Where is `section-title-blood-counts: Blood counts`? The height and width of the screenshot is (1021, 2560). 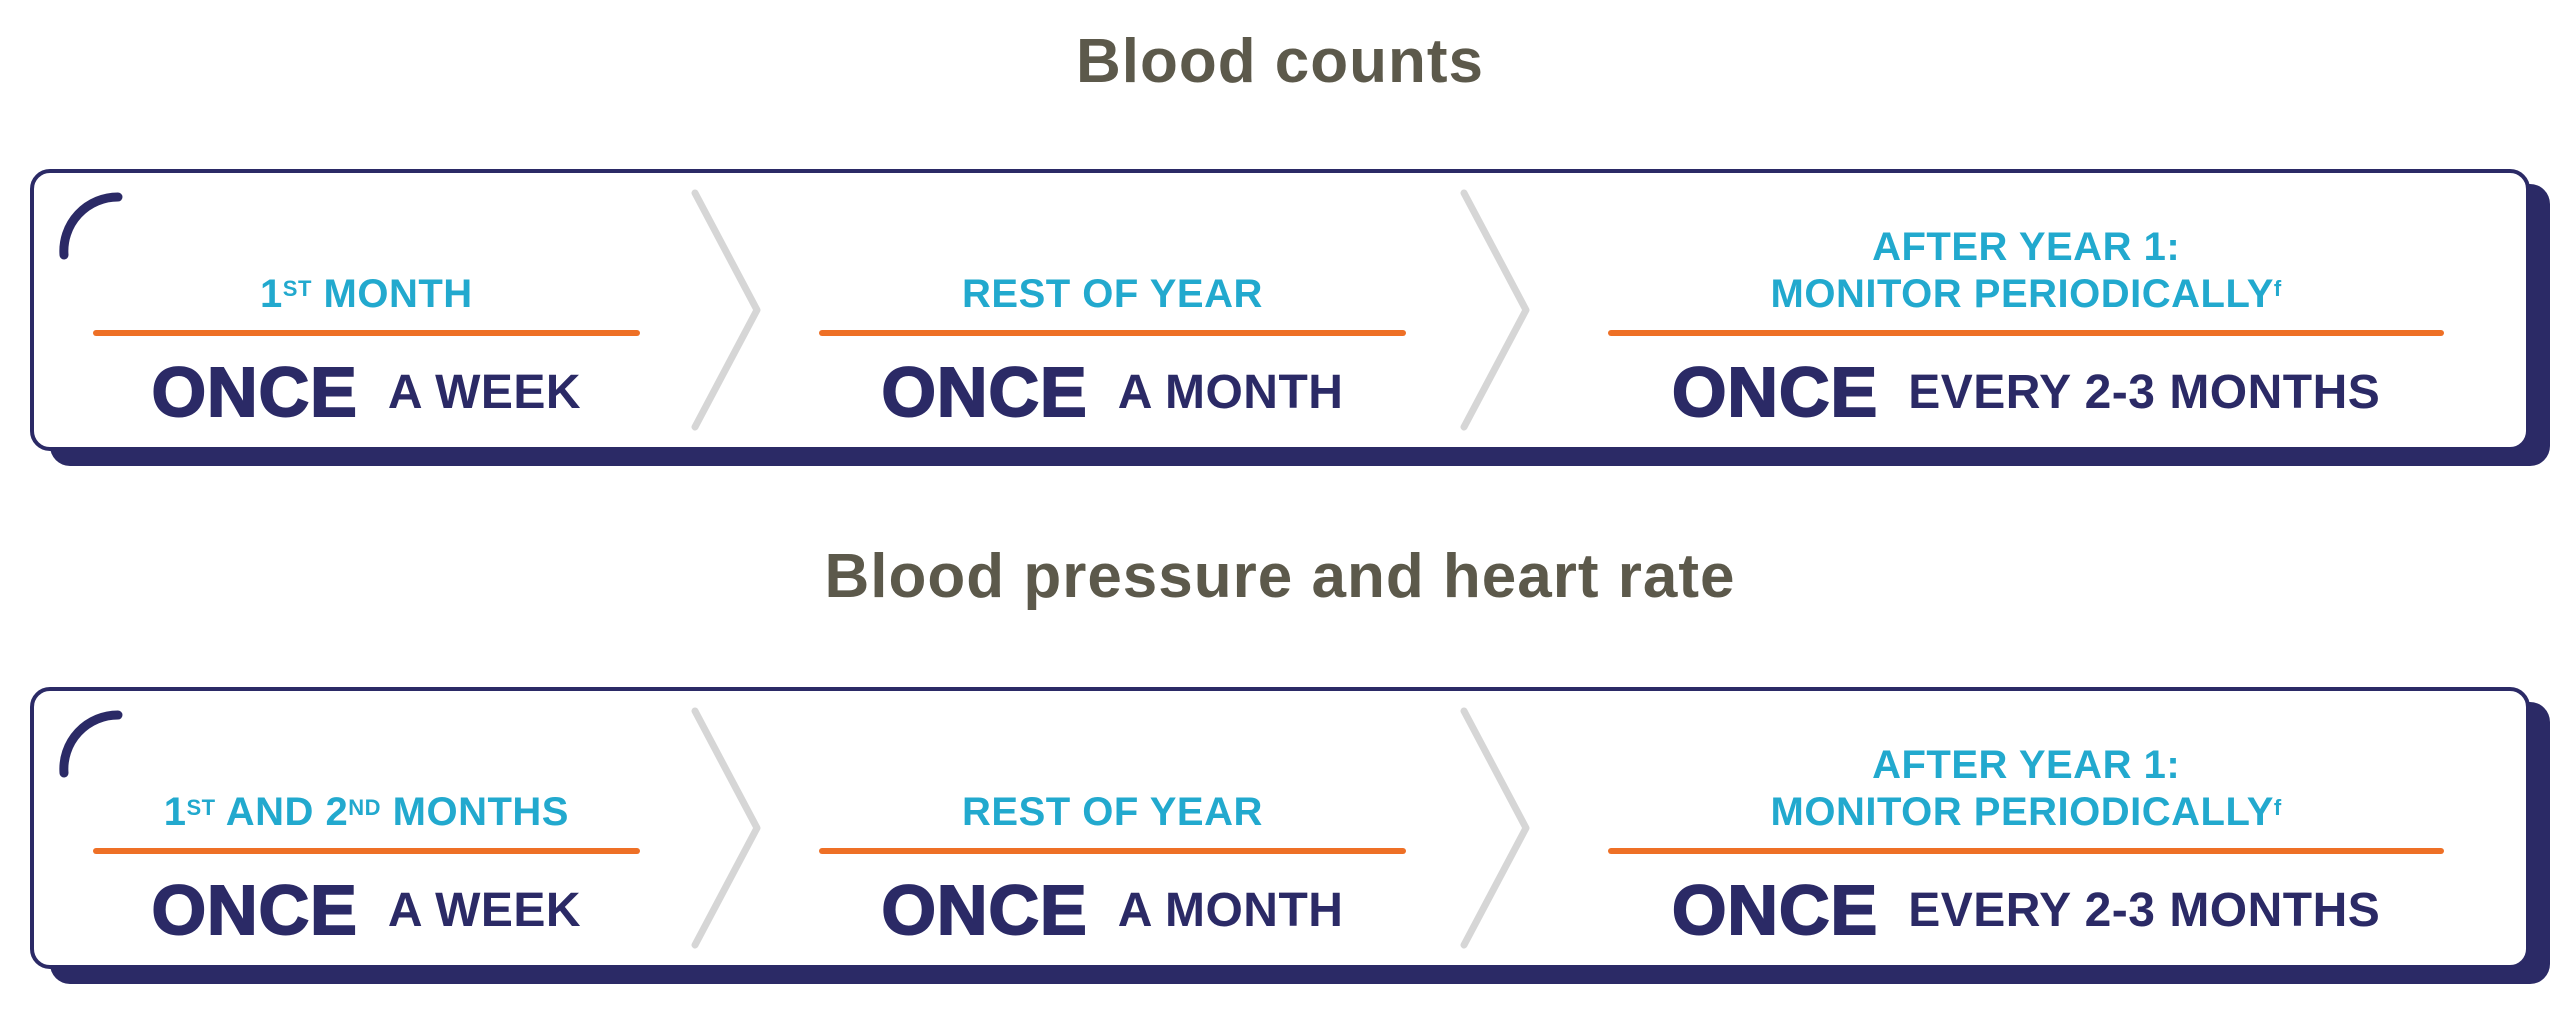 section-title-blood-counts: Blood counts is located at coordinates (1280, 61).